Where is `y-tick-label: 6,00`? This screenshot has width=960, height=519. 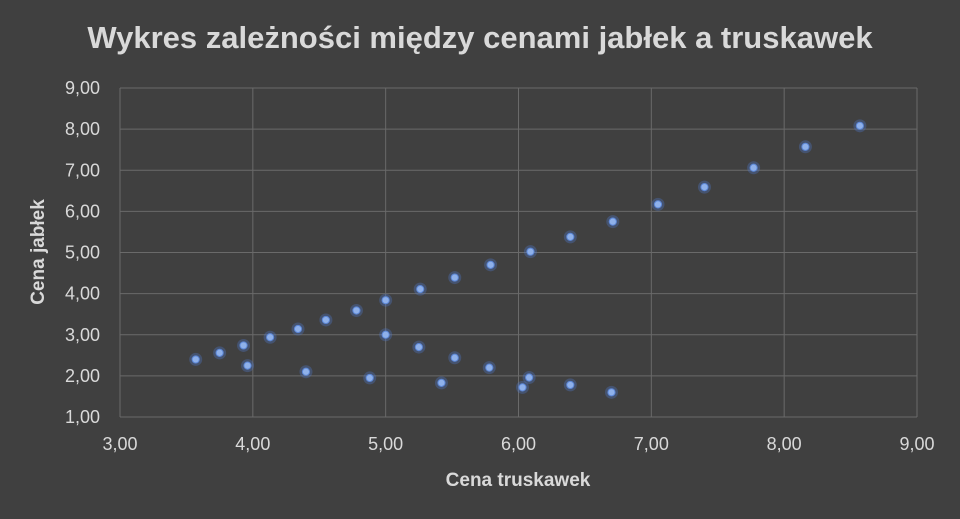 y-tick-label: 6,00 is located at coordinates (82, 211).